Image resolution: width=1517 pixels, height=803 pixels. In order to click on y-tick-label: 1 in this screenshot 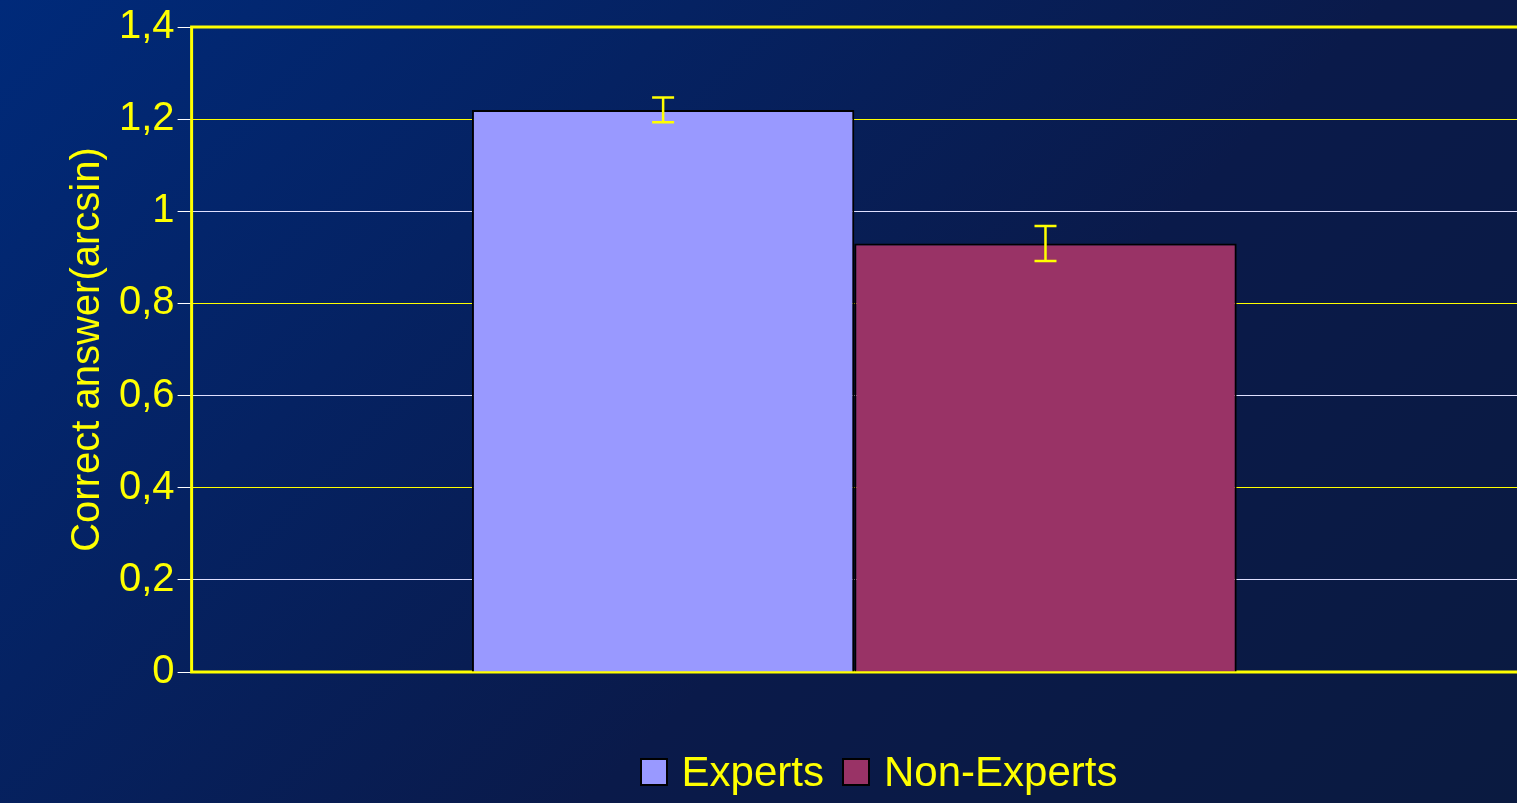, I will do `click(163, 208)`.